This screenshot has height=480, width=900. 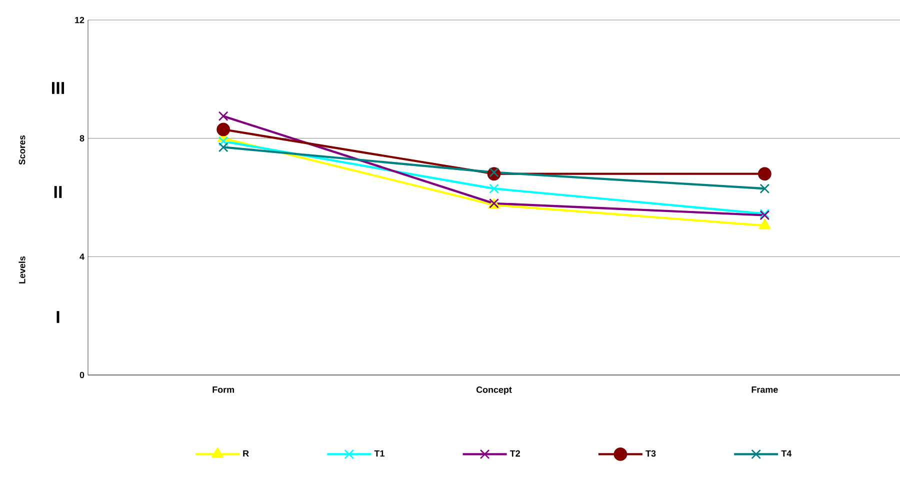 What do you see at coordinates (246, 453) in the screenshot?
I see `legend-label: R` at bounding box center [246, 453].